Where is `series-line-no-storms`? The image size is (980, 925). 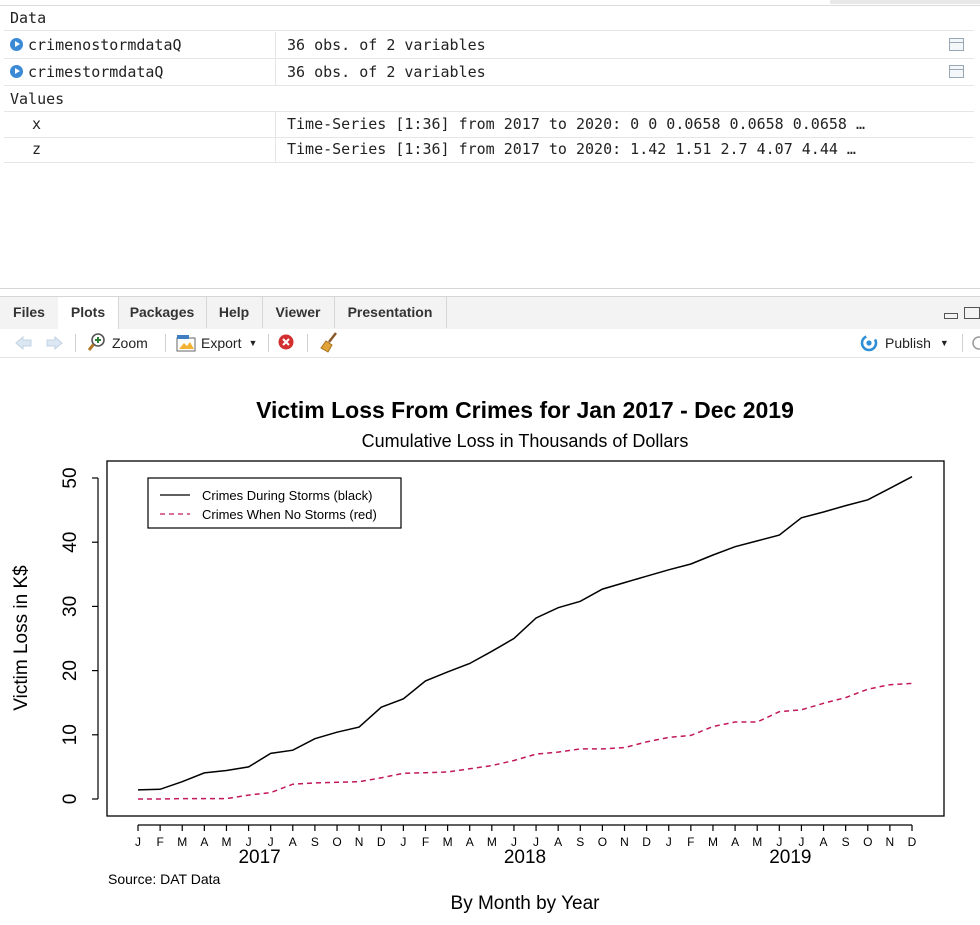
series-line-no-storms is located at coordinates (525, 741).